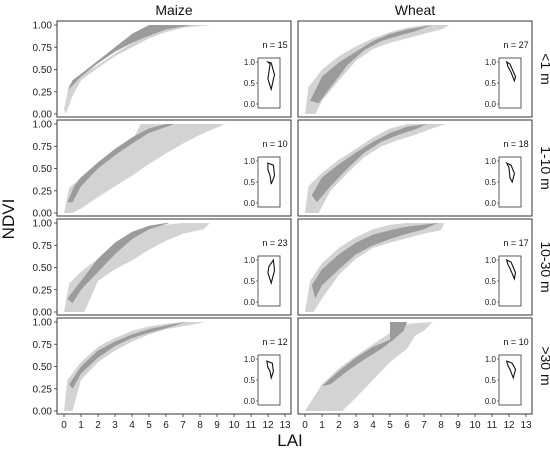 The width and height of the screenshot is (550, 455). I want to click on panel-wheat-1: n = 18 0.0 0.5 1.0, so click(415, 168).